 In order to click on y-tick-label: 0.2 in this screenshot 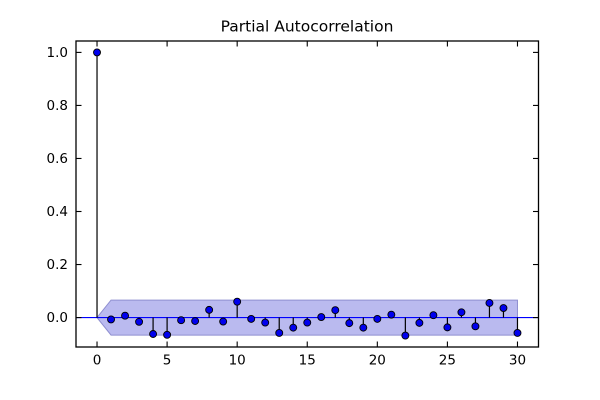, I will do `click(57, 265)`.